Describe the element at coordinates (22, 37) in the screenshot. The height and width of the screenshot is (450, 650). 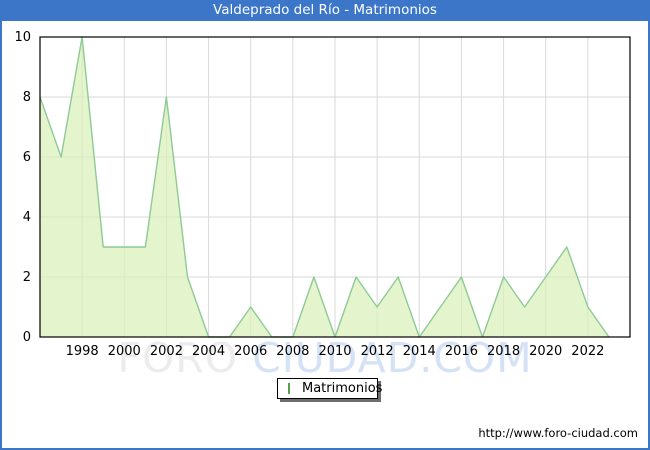
I see `y-tick-label: 10` at that location.